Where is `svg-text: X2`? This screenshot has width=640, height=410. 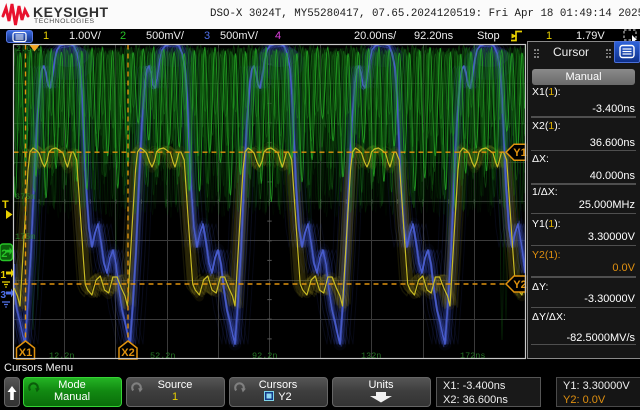
svg-text: X2 is located at coordinates (127, 353).